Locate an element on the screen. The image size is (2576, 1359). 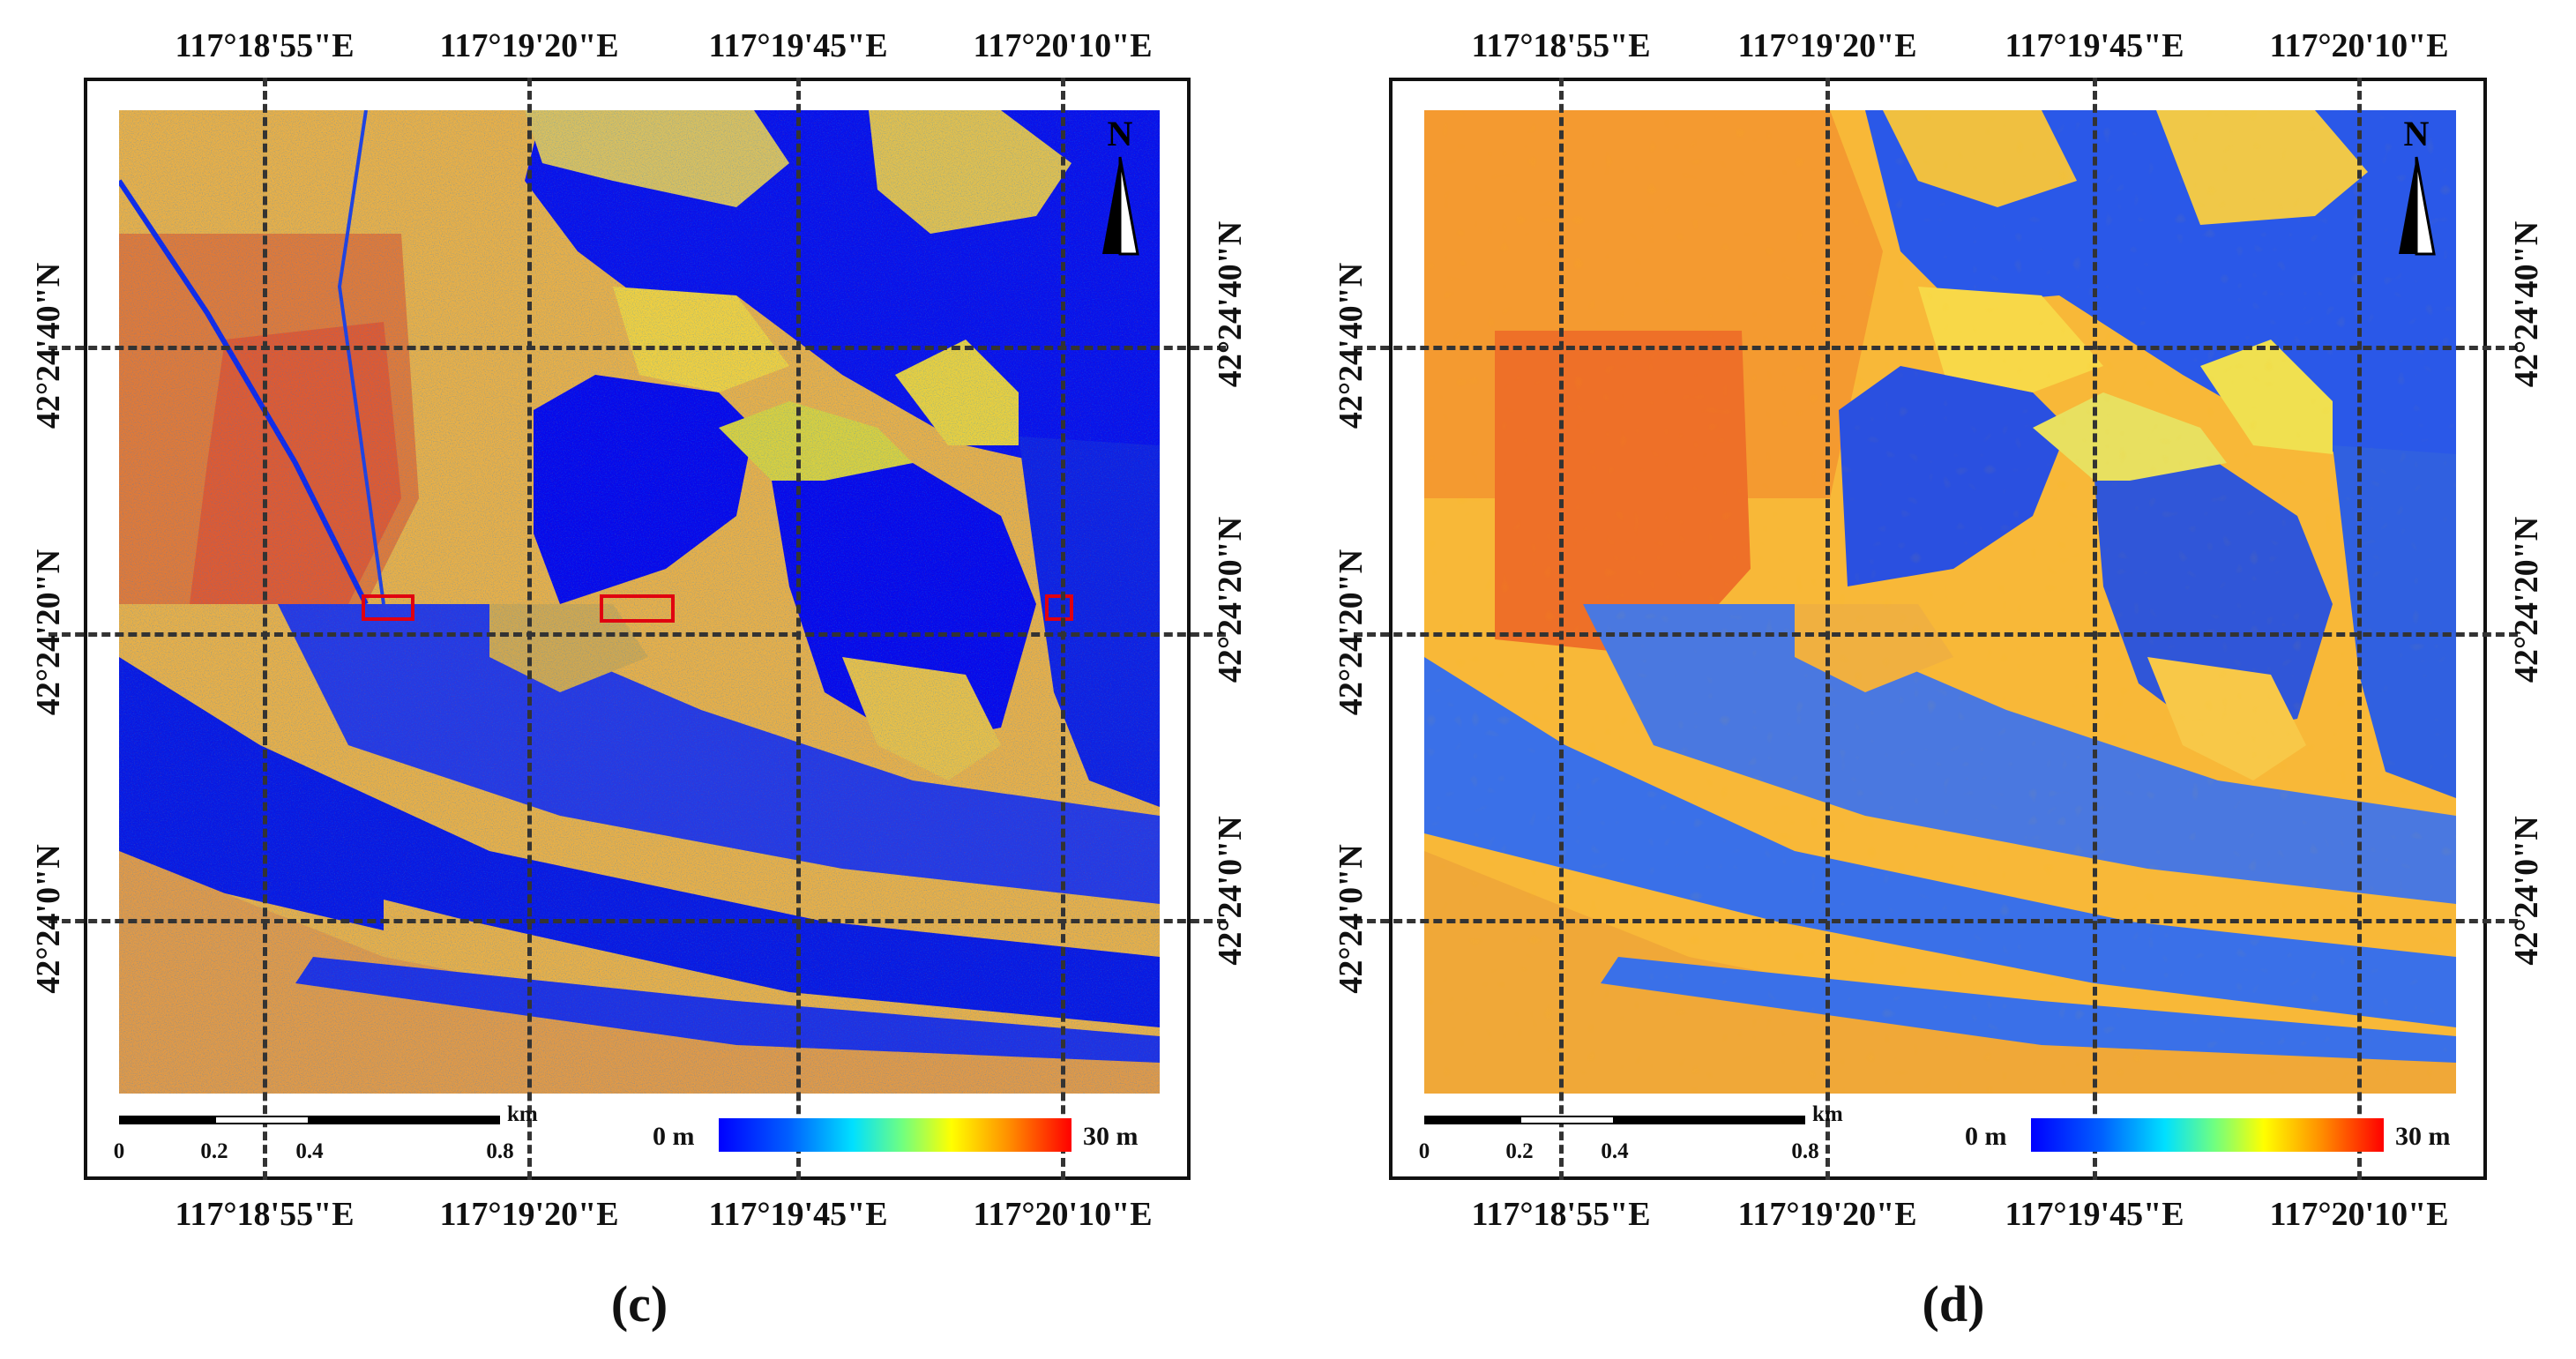
panel-caption: (d) is located at coordinates (1953, 1304).